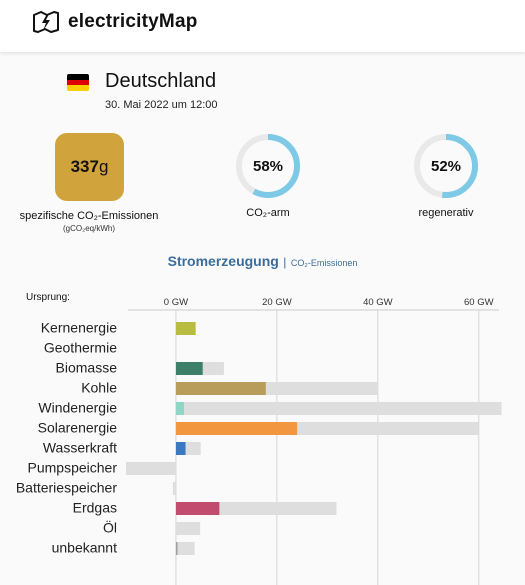 The height and width of the screenshot is (585, 525). Describe the element at coordinates (479, 302) in the screenshot. I see `tick-label: 60 GW` at that location.